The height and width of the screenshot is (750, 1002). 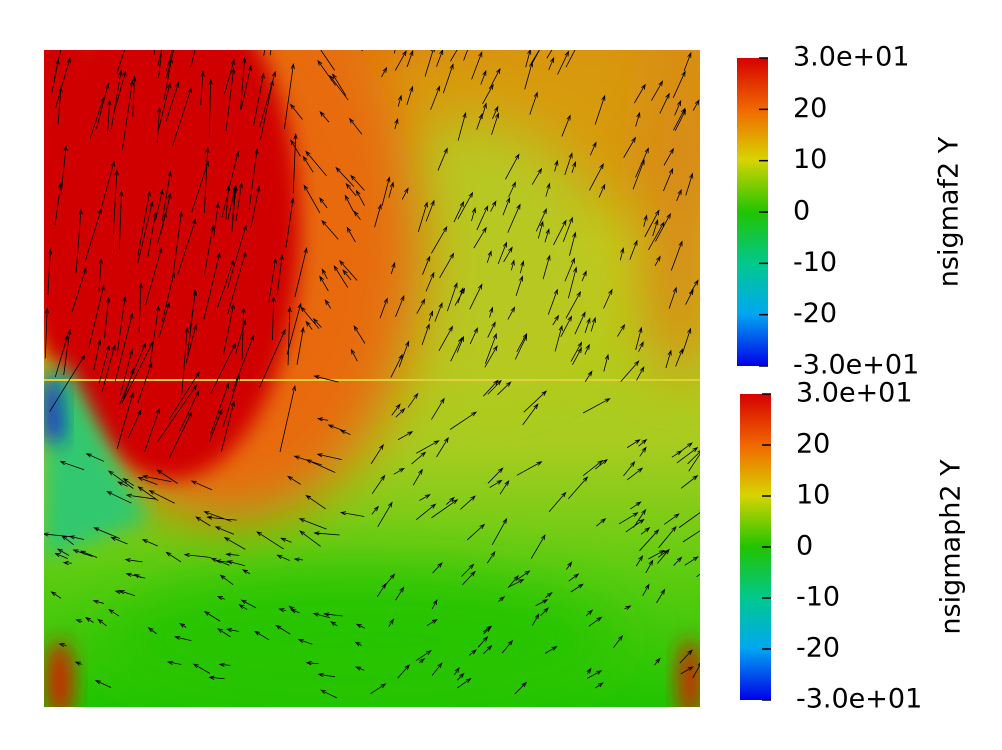 I want to click on legend-title: nsigmaf2 Y, so click(x=949, y=211).